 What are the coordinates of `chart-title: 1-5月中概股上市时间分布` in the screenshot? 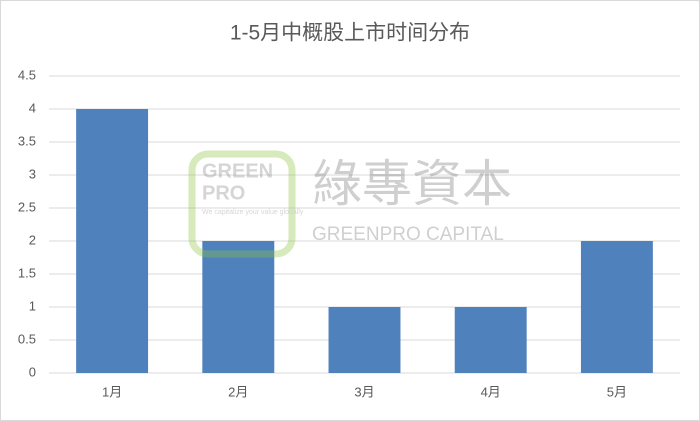 It's located at (350, 33).